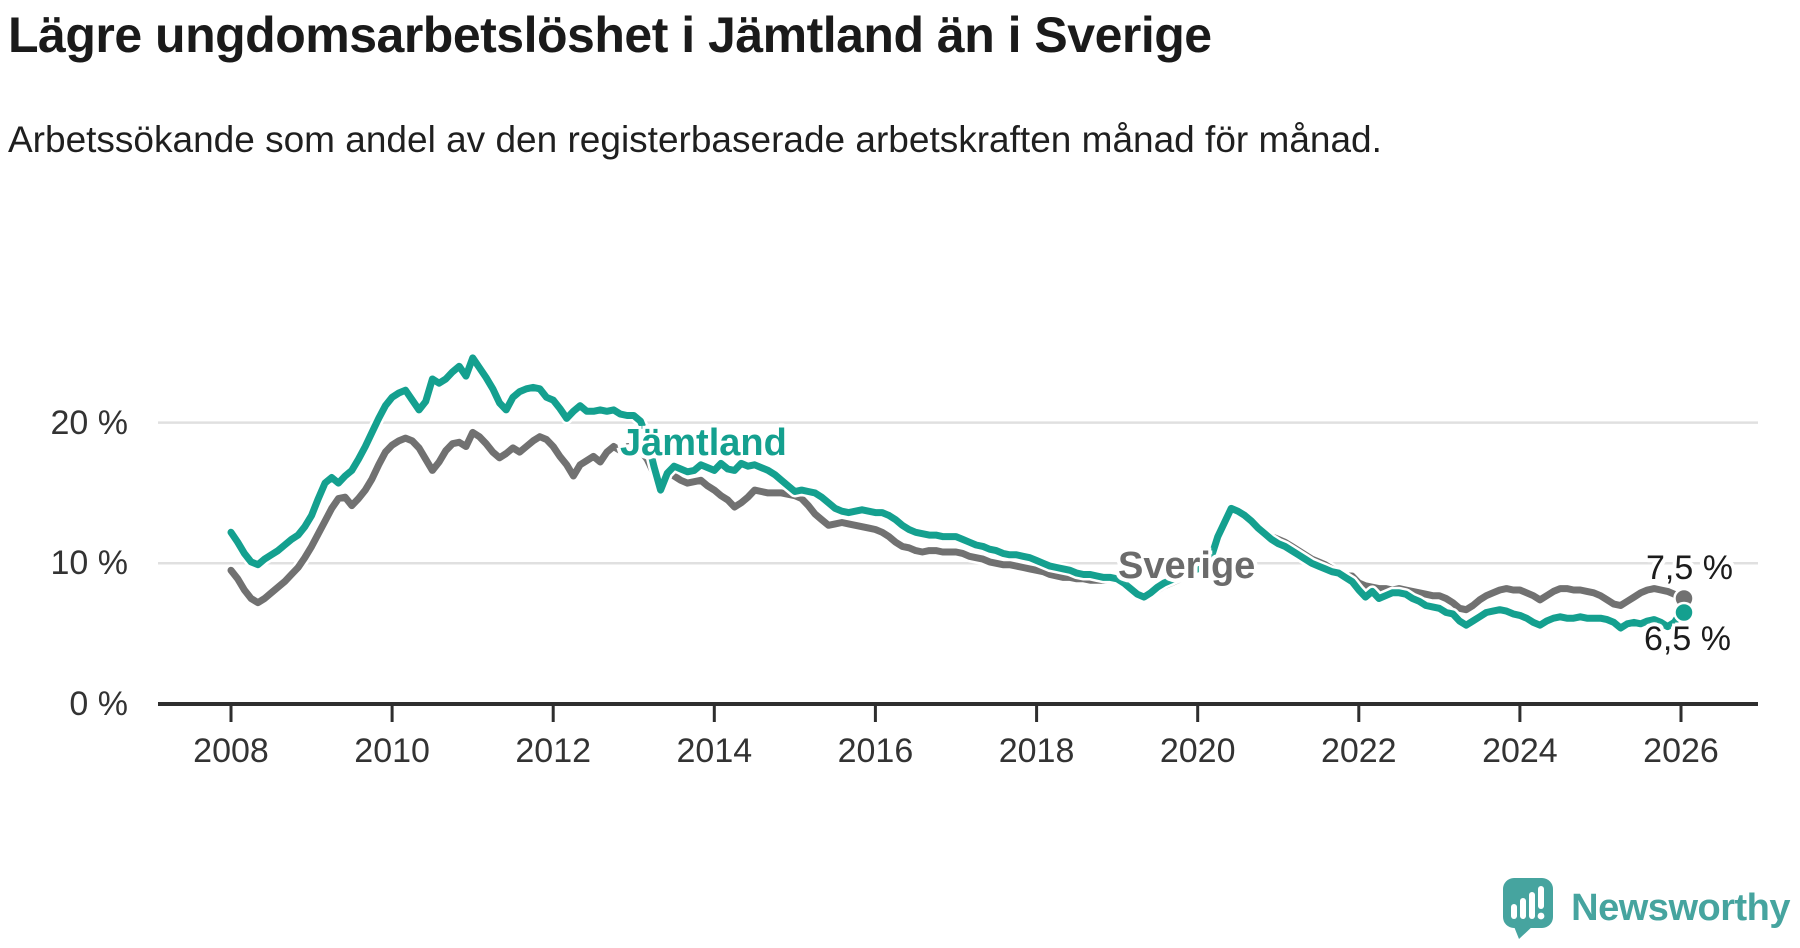 The width and height of the screenshot is (1800, 948). I want to click on y-axis-tick-label: 10 %, so click(89, 563).